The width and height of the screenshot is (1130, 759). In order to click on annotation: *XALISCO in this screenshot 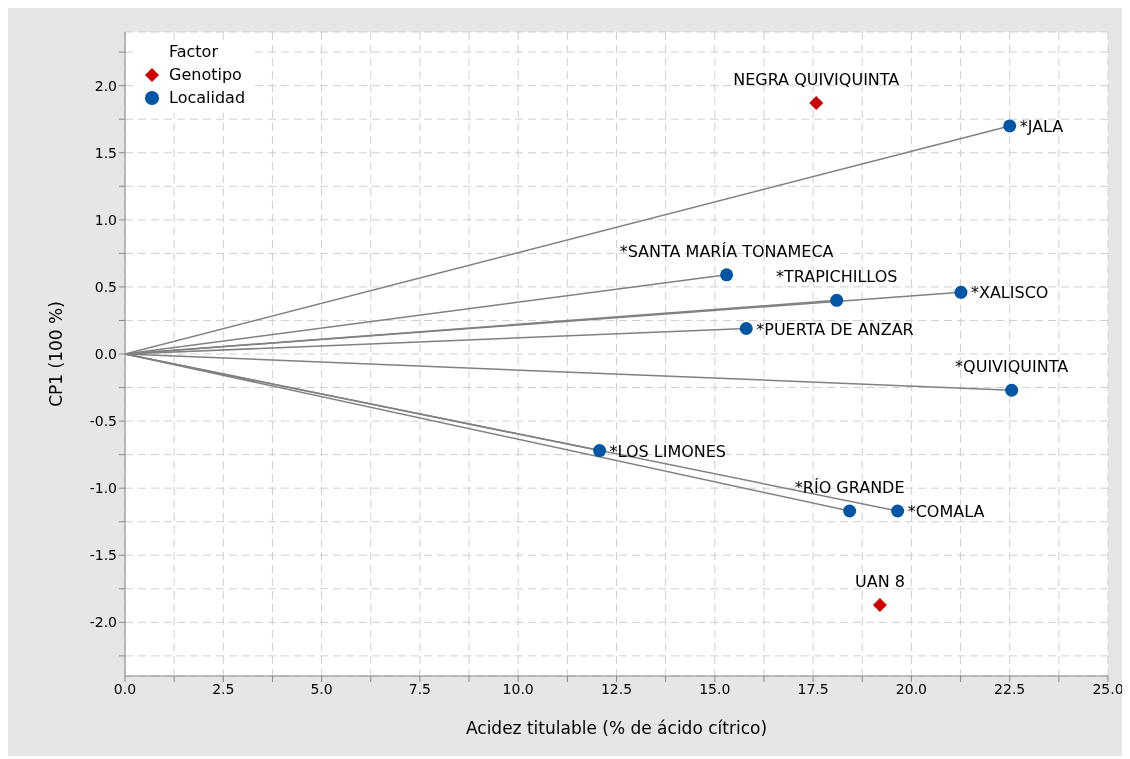, I will do `click(1009, 293)`.